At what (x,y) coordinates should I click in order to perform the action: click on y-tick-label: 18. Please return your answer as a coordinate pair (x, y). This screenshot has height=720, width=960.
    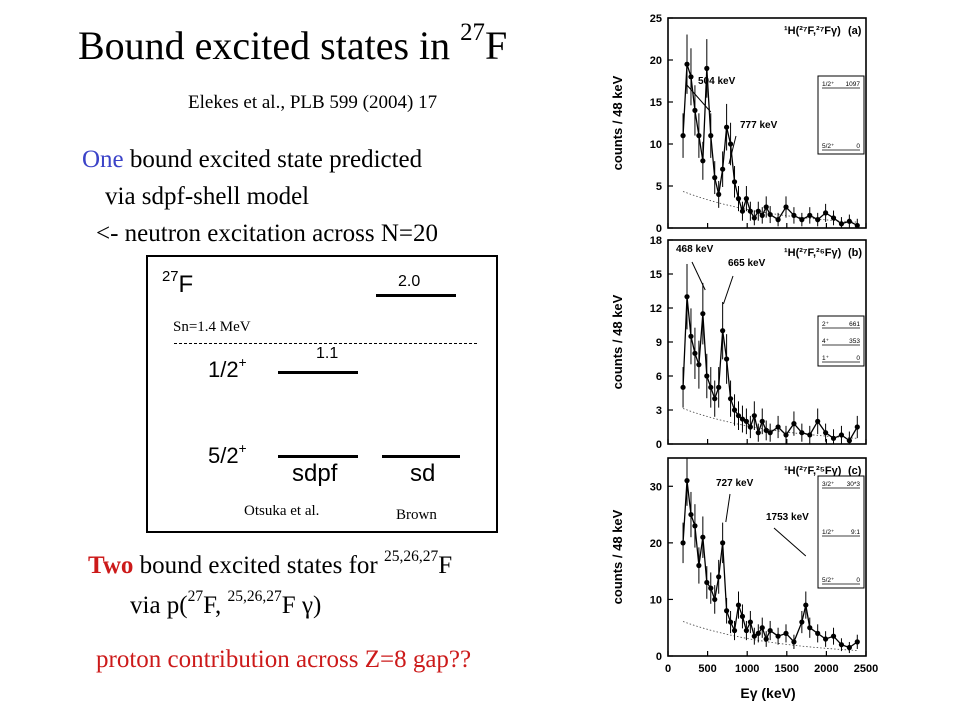
    Looking at the image, I should click on (656, 241).